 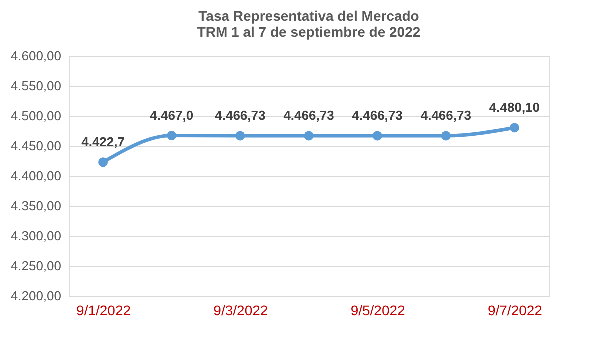 I want to click on y-tick-label: 4.300,00, so click(x=36, y=236).